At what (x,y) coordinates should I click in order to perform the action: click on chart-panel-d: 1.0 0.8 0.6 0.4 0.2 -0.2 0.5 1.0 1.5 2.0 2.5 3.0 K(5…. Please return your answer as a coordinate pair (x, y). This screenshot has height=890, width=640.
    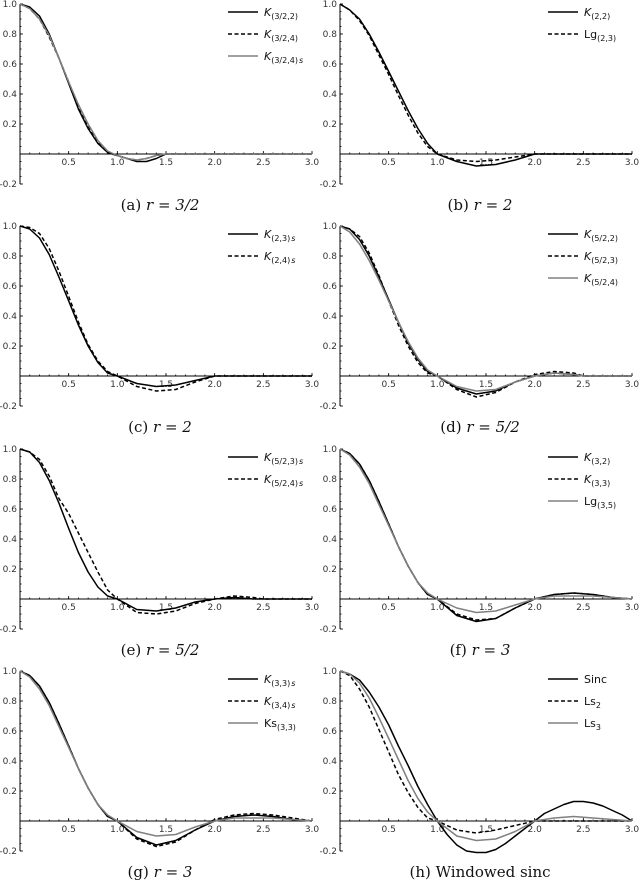
    Looking at the image, I should click on (480, 333).